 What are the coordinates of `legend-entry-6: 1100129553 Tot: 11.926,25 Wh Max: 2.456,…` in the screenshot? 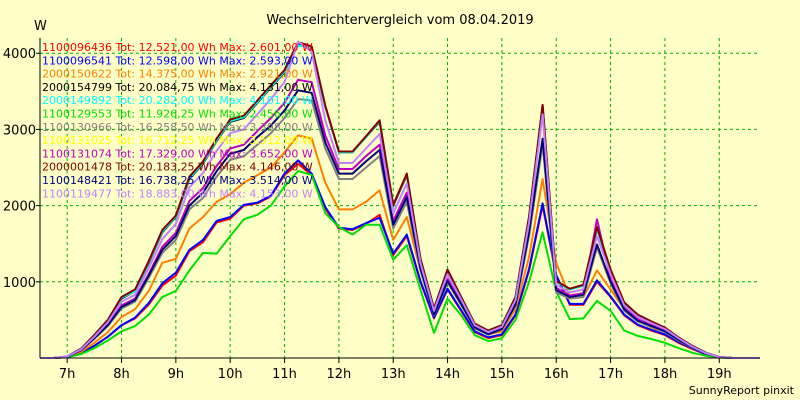 It's located at (177, 114).